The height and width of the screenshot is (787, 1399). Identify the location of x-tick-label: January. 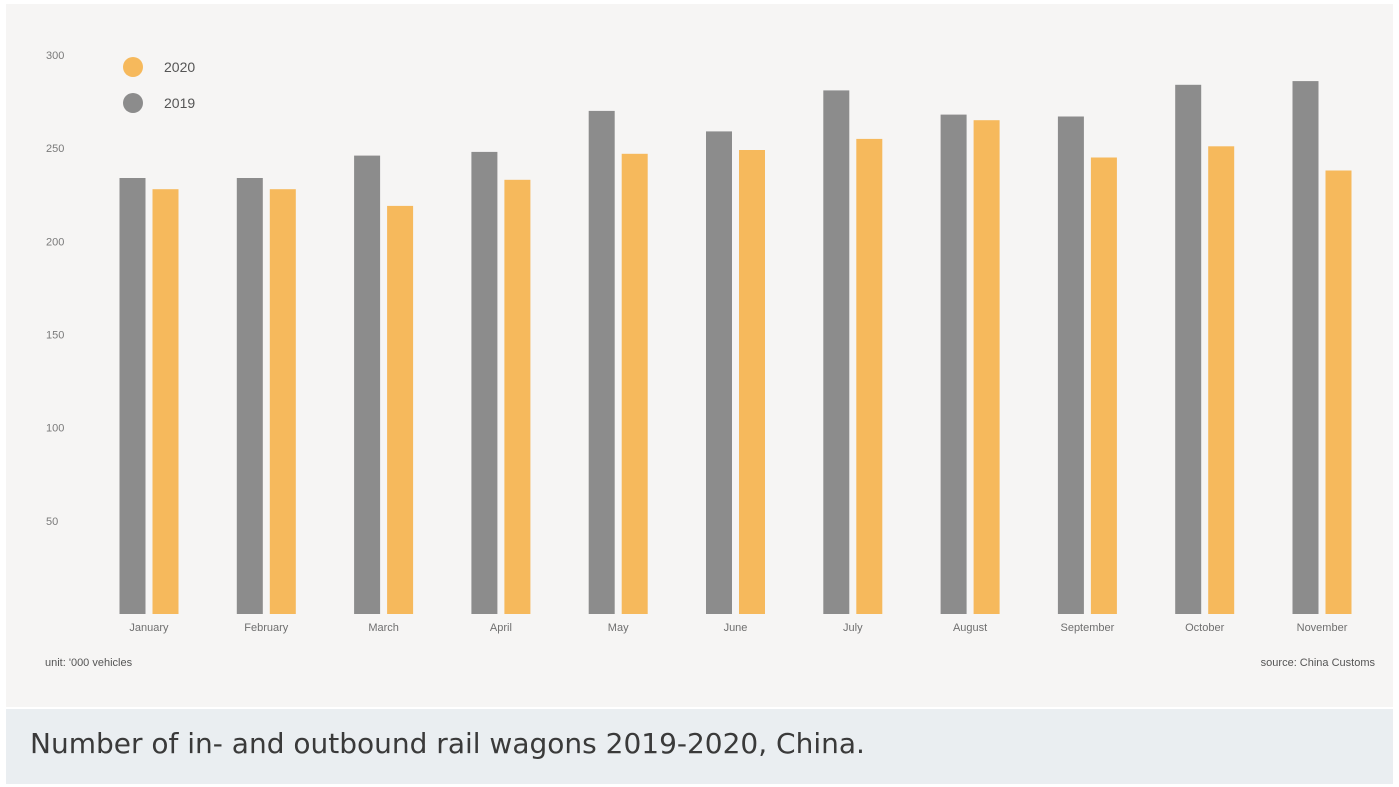
(149, 628).